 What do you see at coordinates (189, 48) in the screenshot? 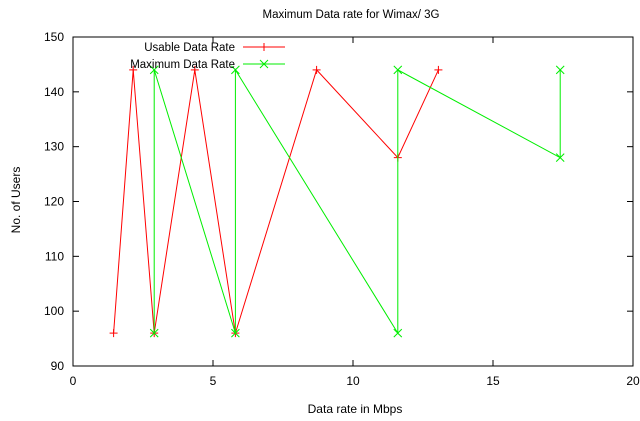
I see `legend-label: Usable Data Rate` at bounding box center [189, 48].